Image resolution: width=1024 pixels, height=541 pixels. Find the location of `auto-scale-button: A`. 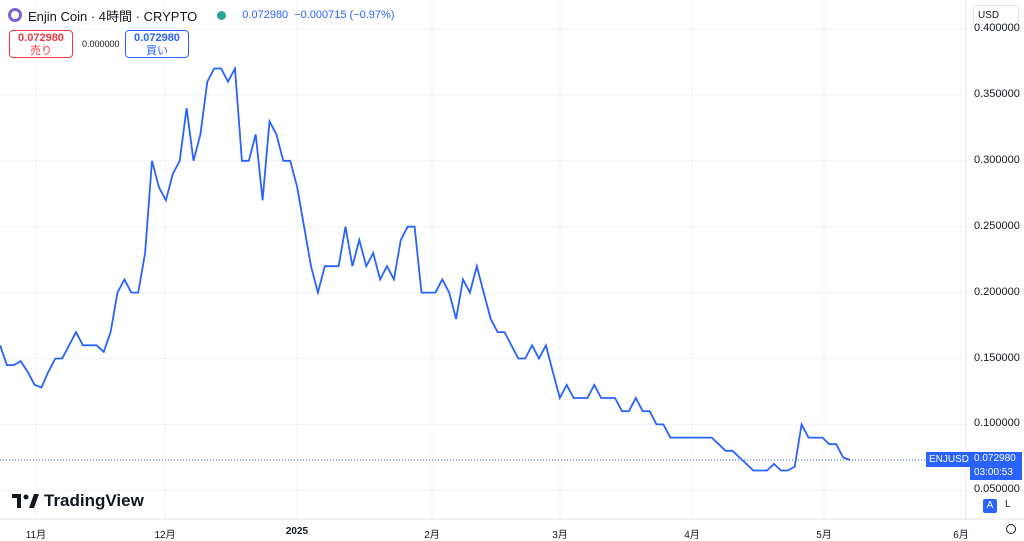

auto-scale-button: A is located at coordinates (990, 506).